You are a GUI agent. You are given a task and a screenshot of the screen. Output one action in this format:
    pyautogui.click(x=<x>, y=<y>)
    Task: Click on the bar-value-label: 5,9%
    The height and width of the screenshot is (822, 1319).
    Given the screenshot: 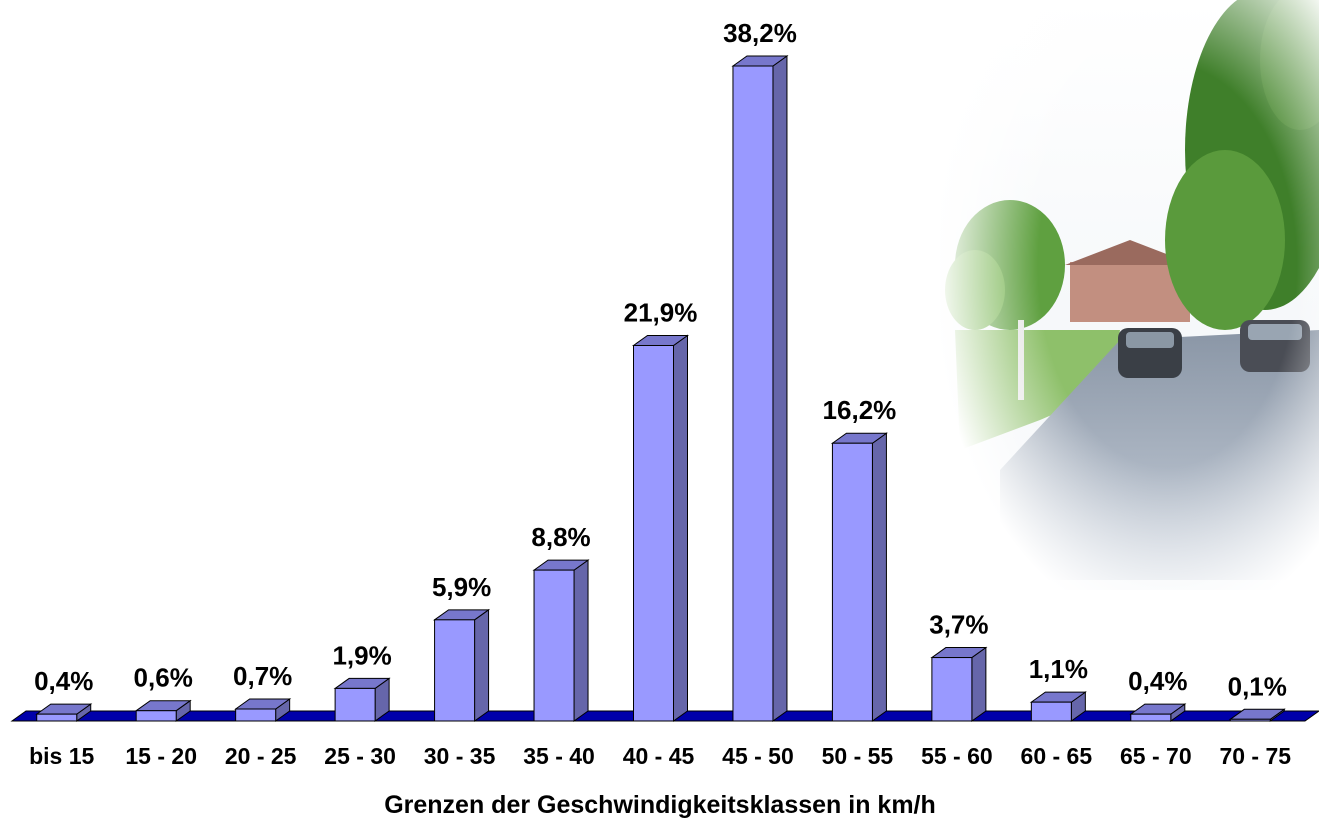 What is the action you would take?
    pyautogui.click(x=461, y=587)
    